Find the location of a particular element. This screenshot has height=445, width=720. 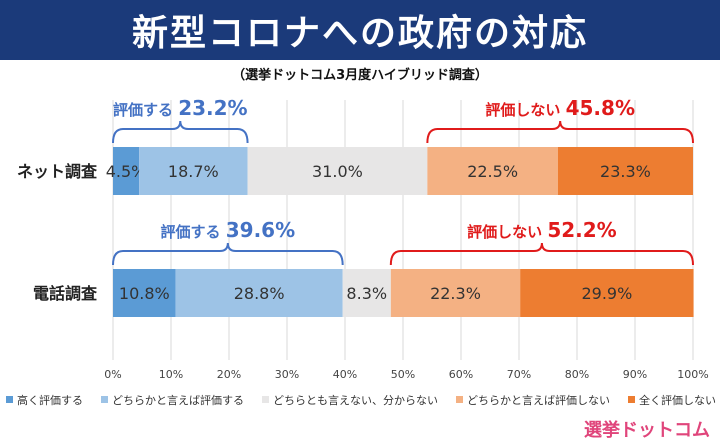

data-label: 22.5% is located at coordinates (492, 171).